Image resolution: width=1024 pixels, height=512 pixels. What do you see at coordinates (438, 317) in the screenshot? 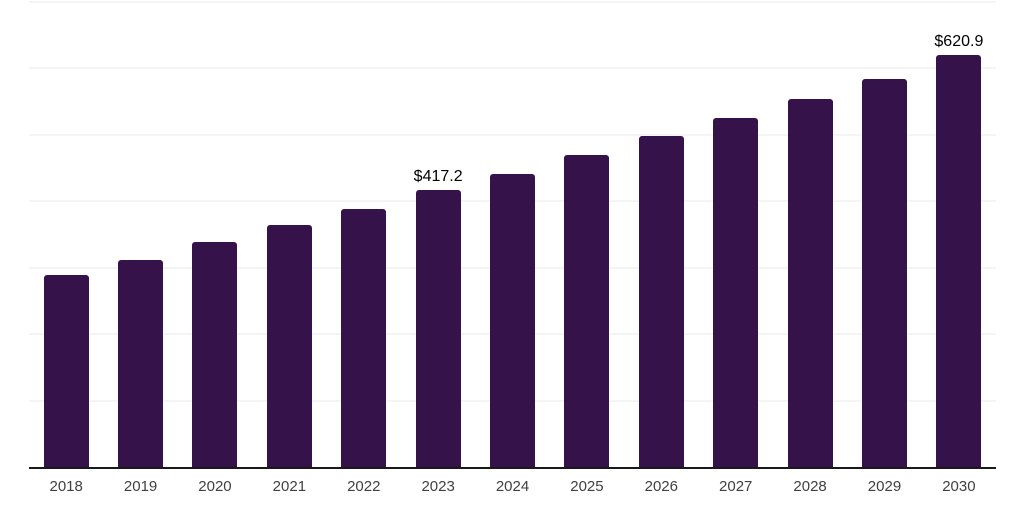
I see `bar-2023: $417.2` at bounding box center [438, 317].